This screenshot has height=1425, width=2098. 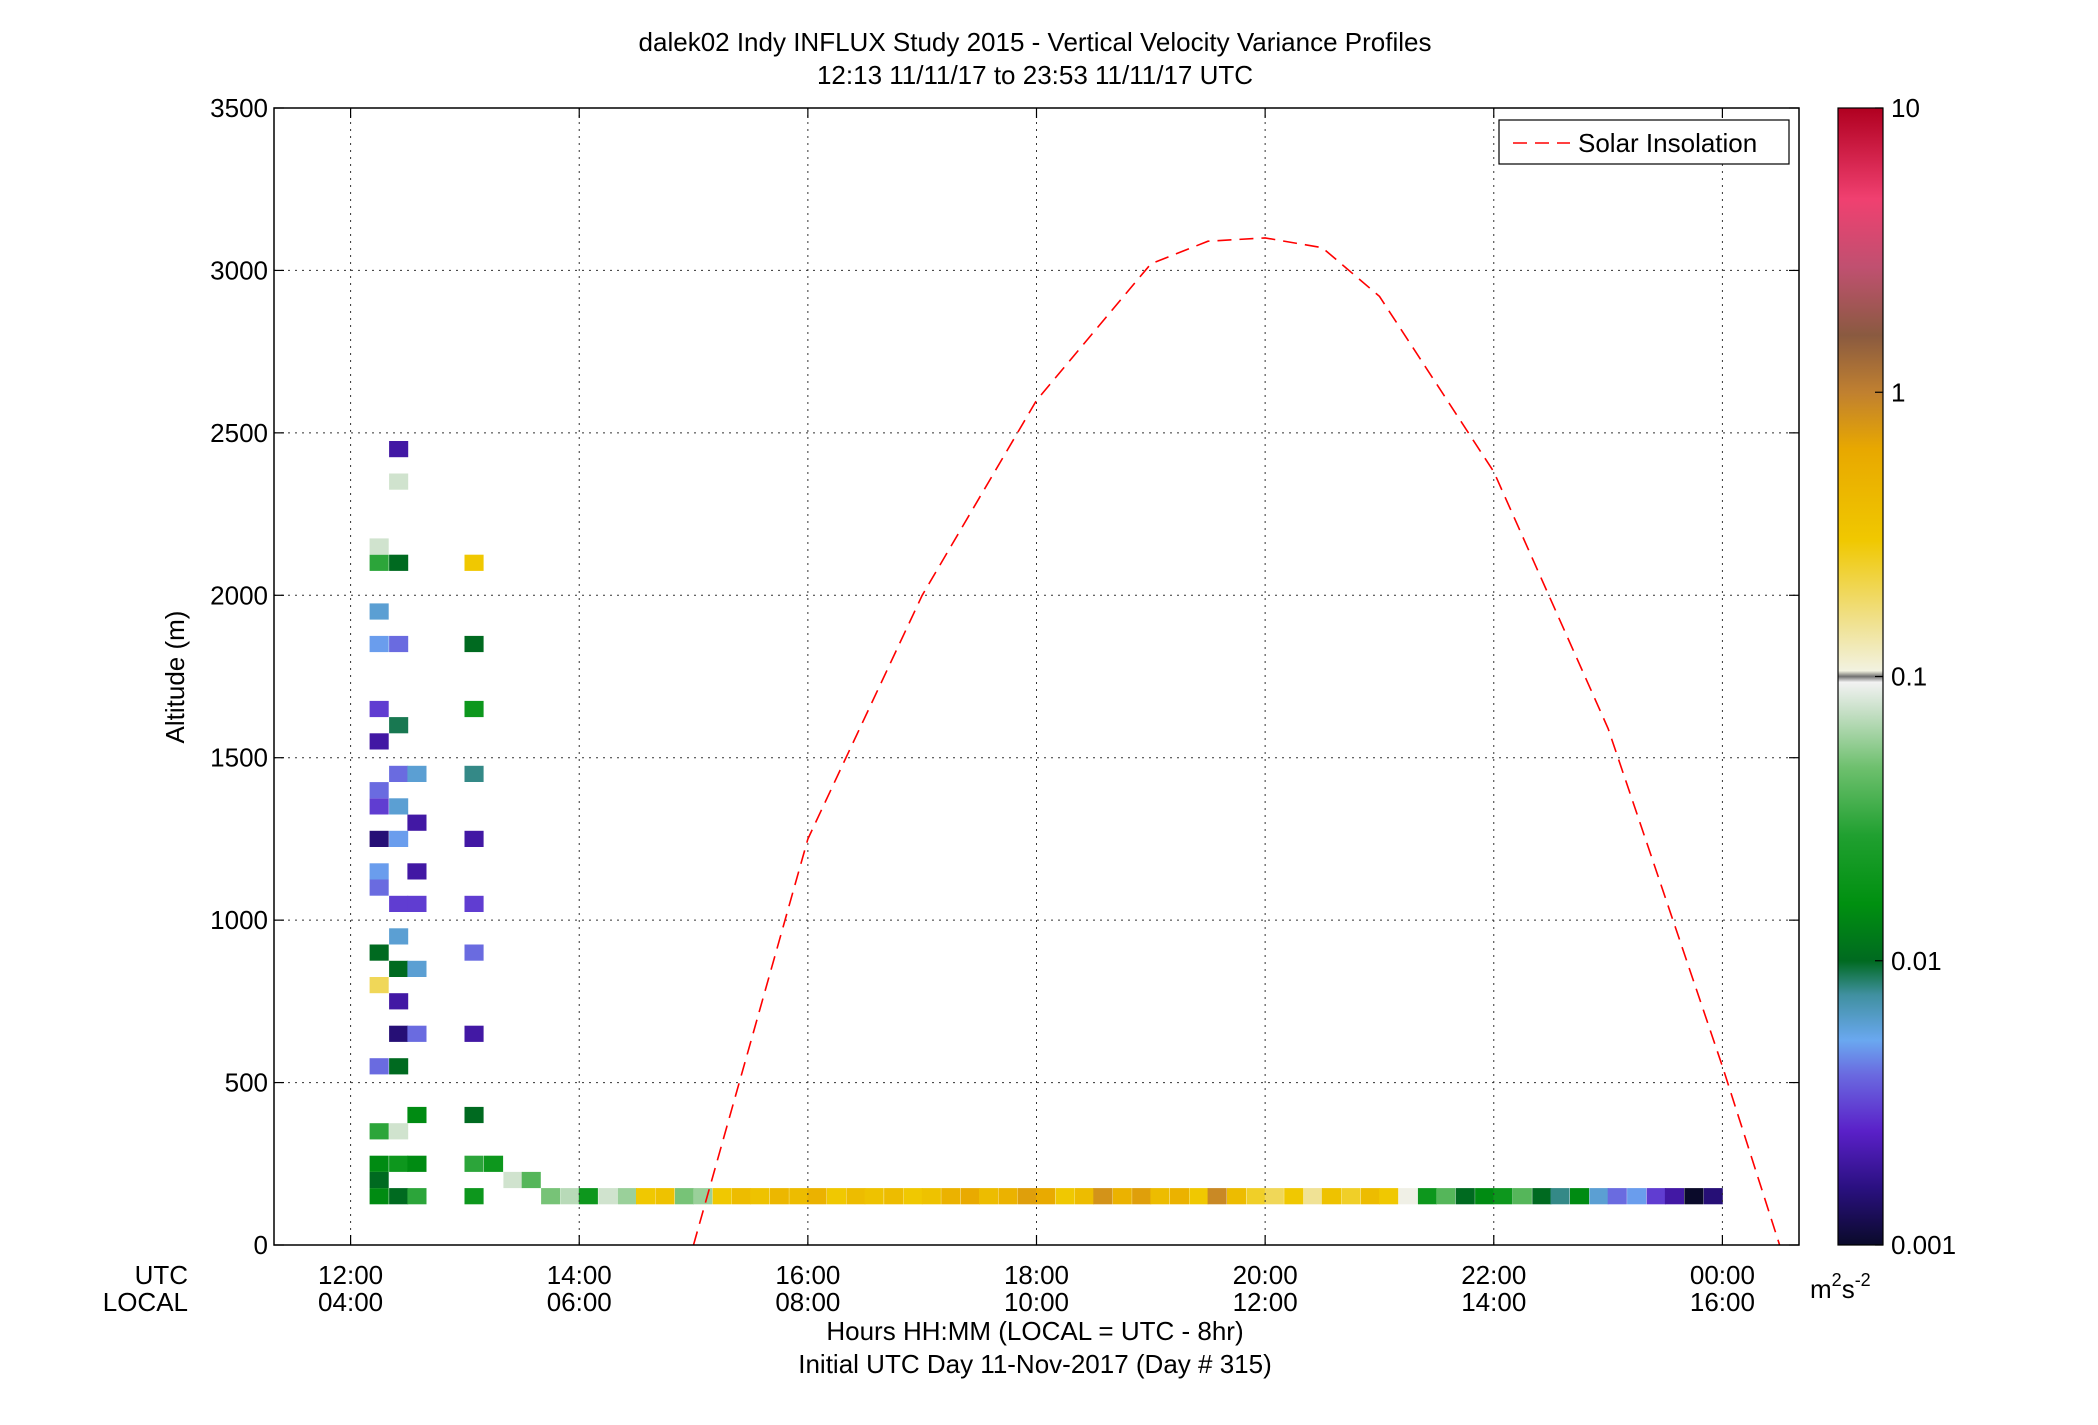 I want to click on y-tick-label: 1500, so click(x=239, y=758).